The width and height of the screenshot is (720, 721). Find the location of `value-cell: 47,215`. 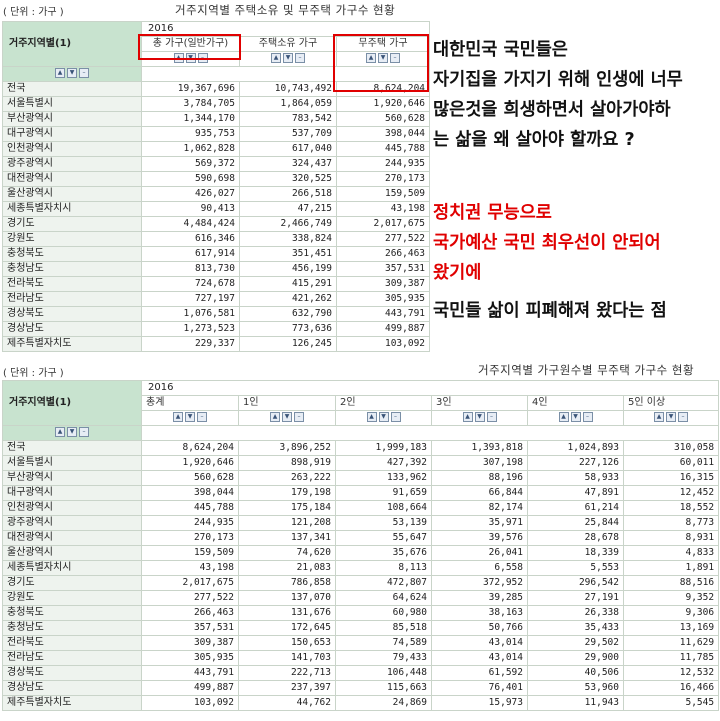

value-cell: 47,215 is located at coordinates (288, 209).